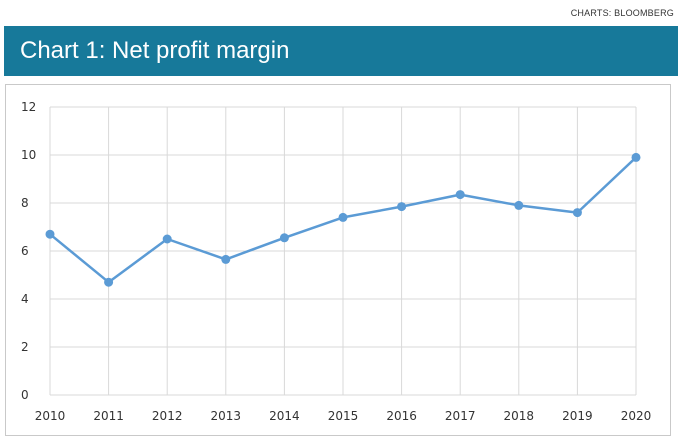  Describe the element at coordinates (167, 416) in the screenshot. I see `x-tick-label: 2012` at that location.